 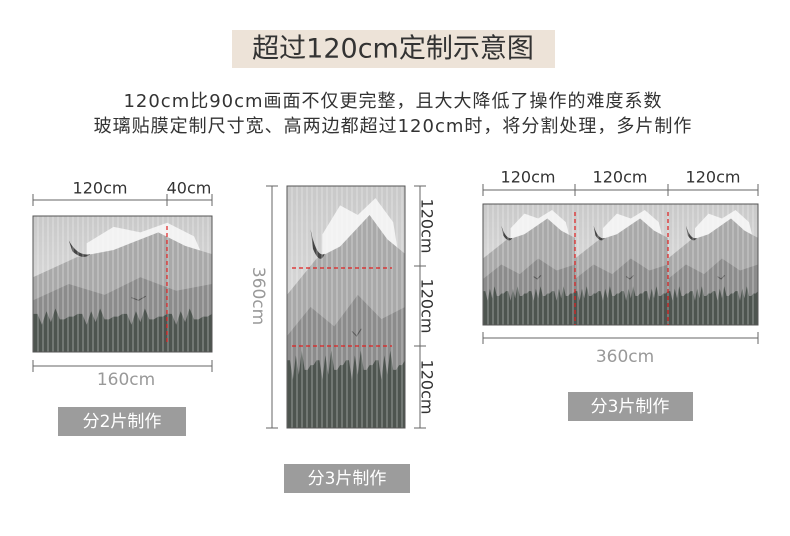 What do you see at coordinates (189, 188) in the screenshot?
I see `dimension-label: 40cm` at bounding box center [189, 188].